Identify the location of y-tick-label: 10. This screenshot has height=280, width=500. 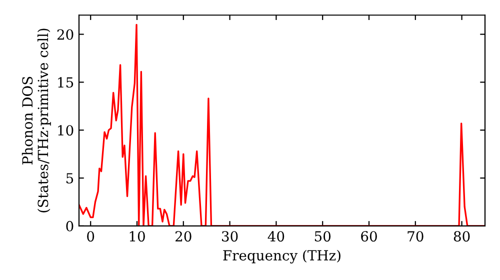
(66, 130).